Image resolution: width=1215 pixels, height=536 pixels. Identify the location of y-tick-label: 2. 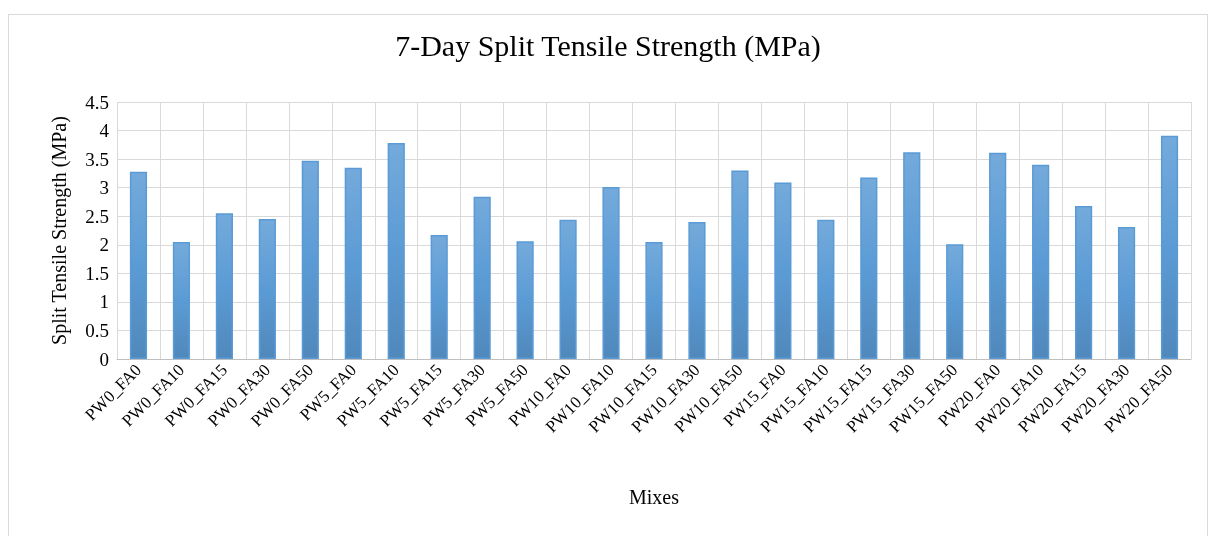
(104, 245).